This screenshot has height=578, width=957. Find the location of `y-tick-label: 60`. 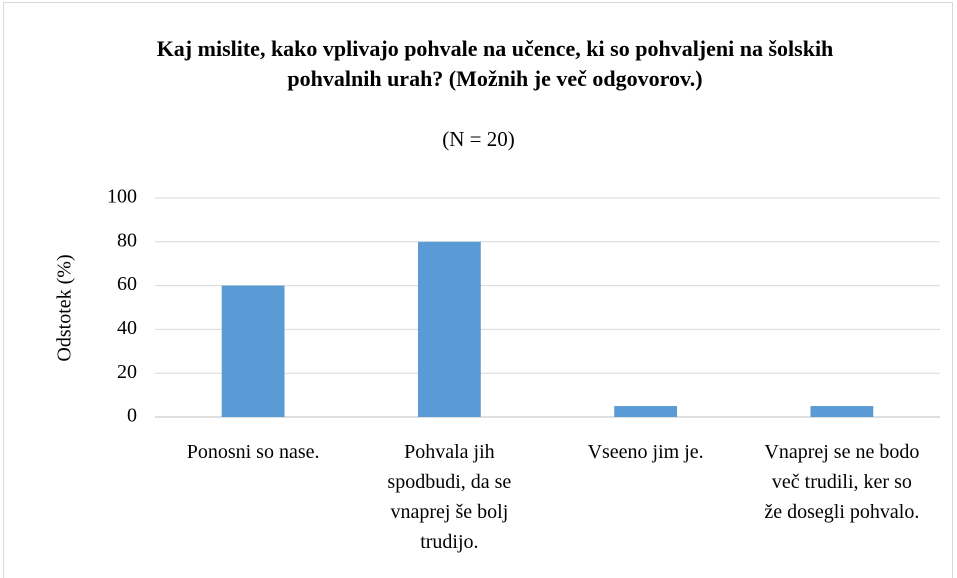

y-tick-label: 60 is located at coordinates (127, 284).